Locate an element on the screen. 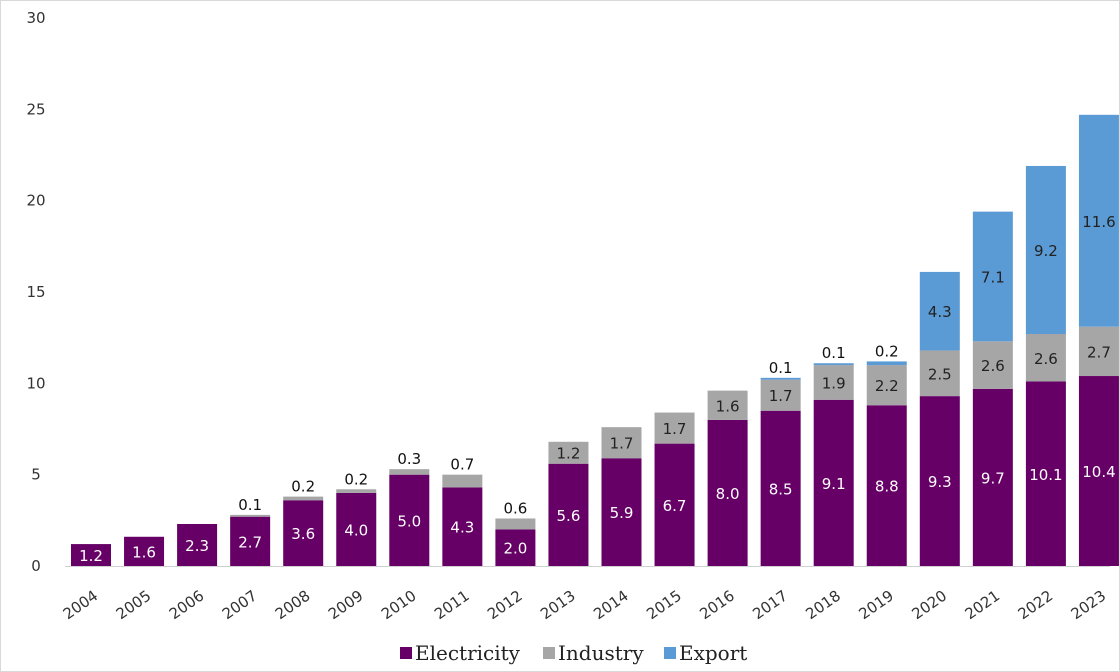 The image size is (1120, 672). data-label-electricity-2011: 4.3 is located at coordinates (462, 528).